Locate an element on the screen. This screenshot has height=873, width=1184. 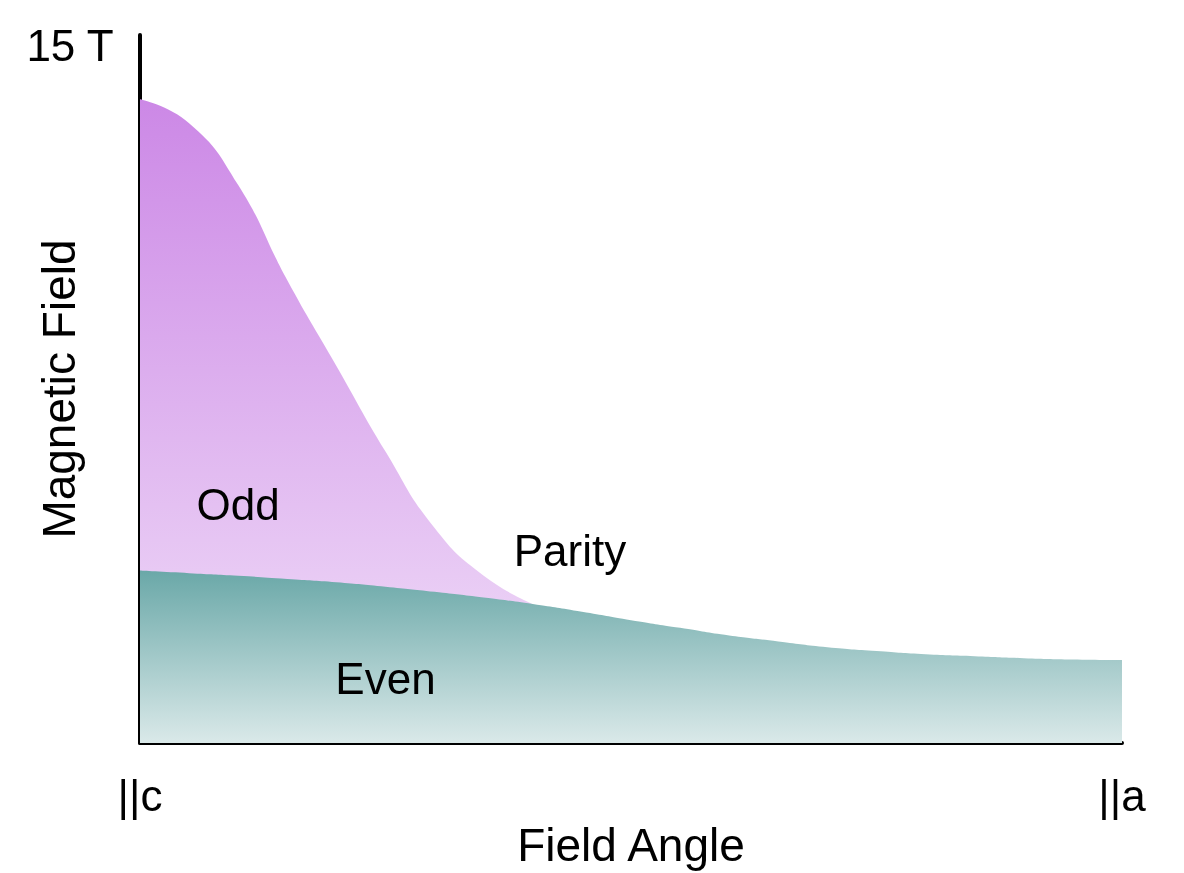
x-axis-title: Field Angle is located at coordinates (631, 845).